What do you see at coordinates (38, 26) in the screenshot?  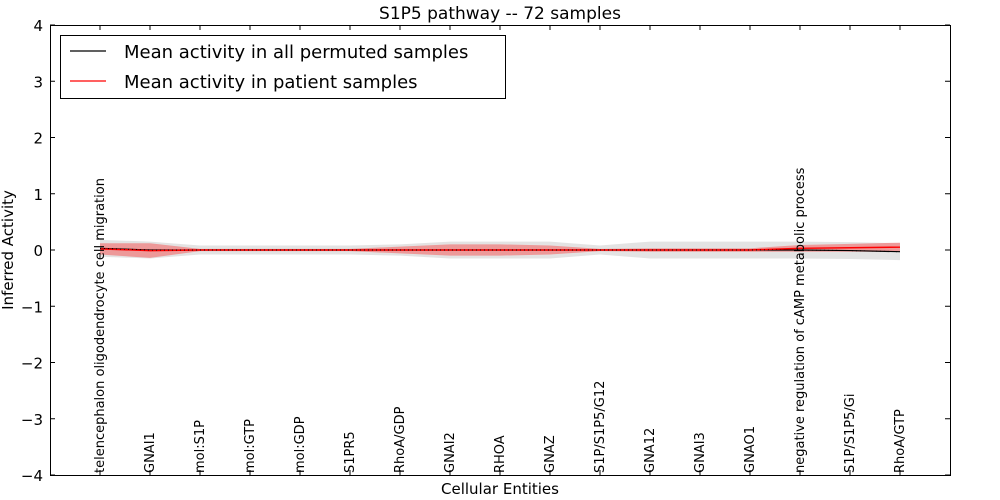 I see `y-tick-label: 4` at bounding box center [38, 26].